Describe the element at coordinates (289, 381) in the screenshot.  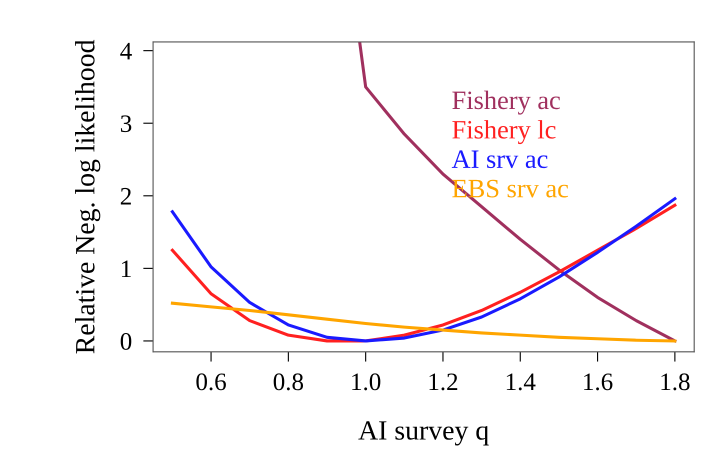
I see `x-tick-label: 0.8` at that location.